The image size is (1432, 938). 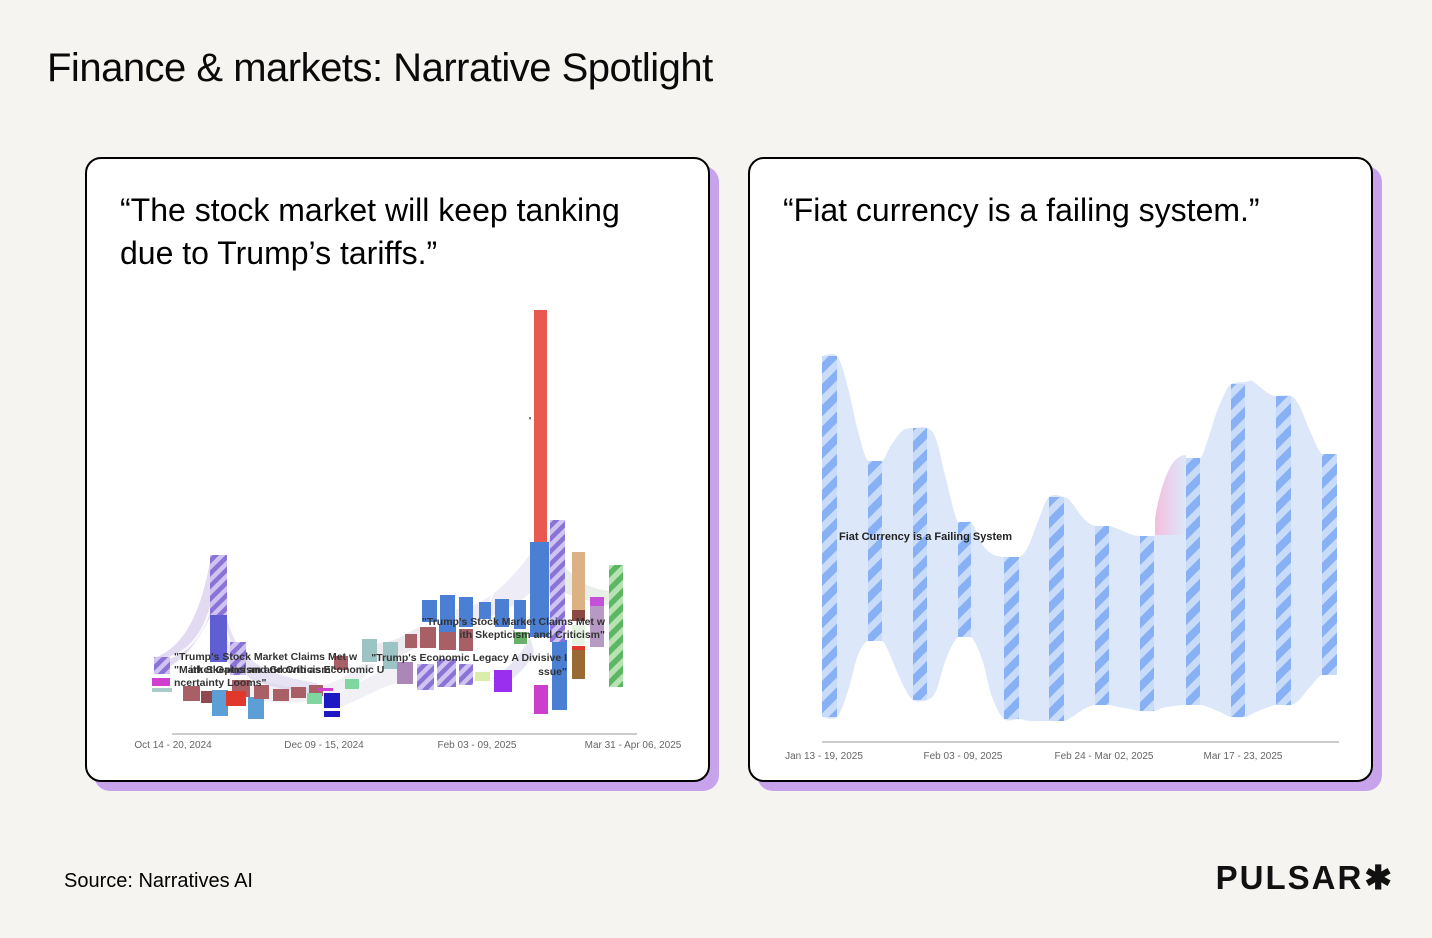 What do you see at coordinates (925, 537) in the screenshot?
I see `series-label: Fiat Currency is a Failing System` at bounding box center [925, 537].